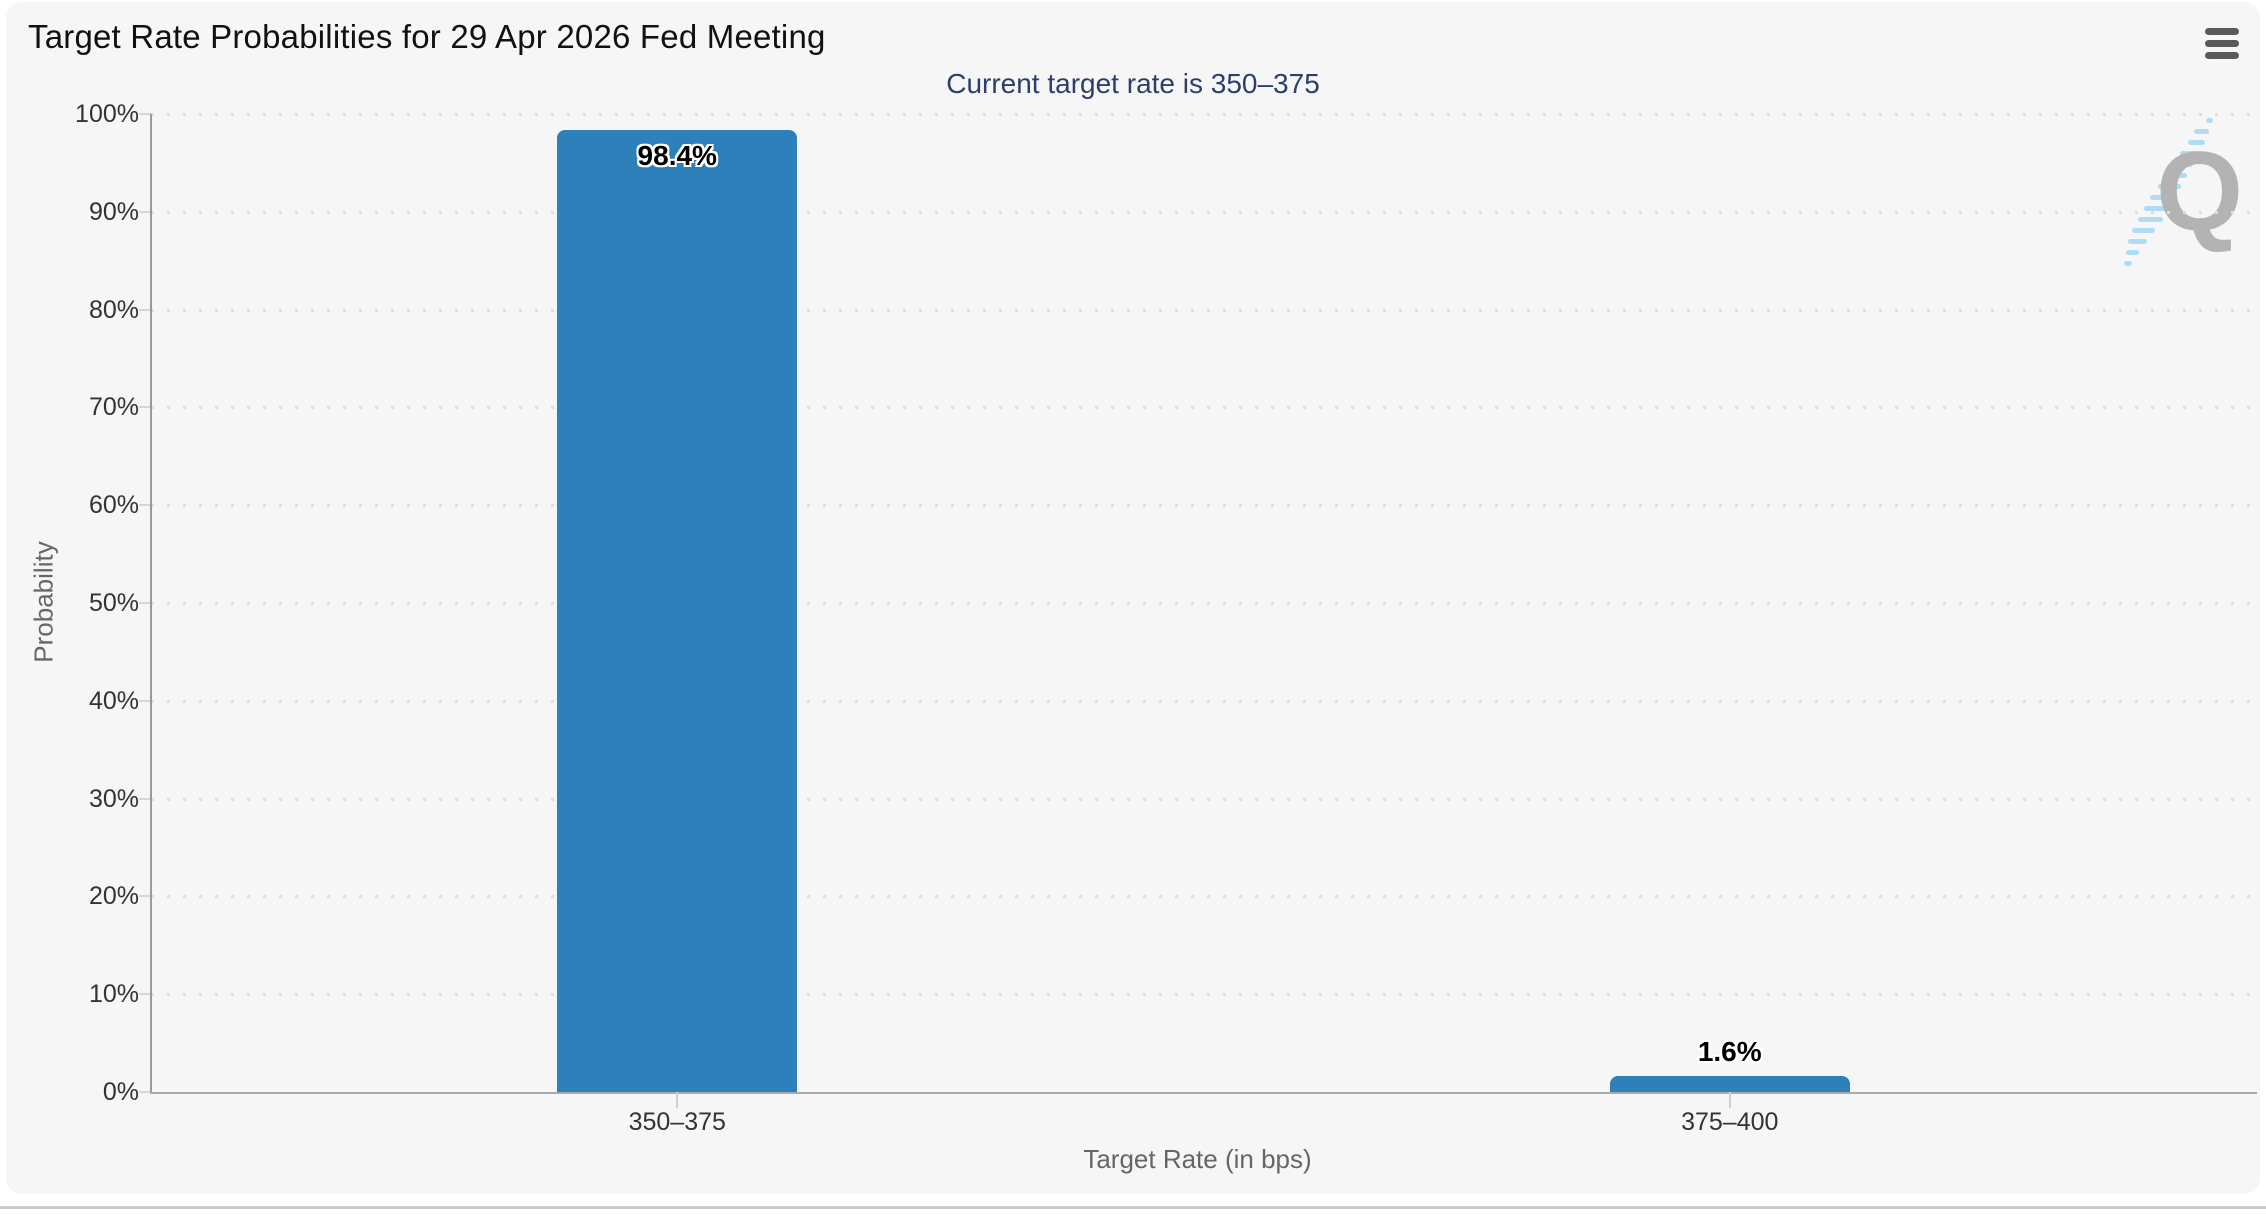  Describe the element at coordinates (113, 896) in the screenshot. I see `y-axis-tick-label: 20%` at that location.